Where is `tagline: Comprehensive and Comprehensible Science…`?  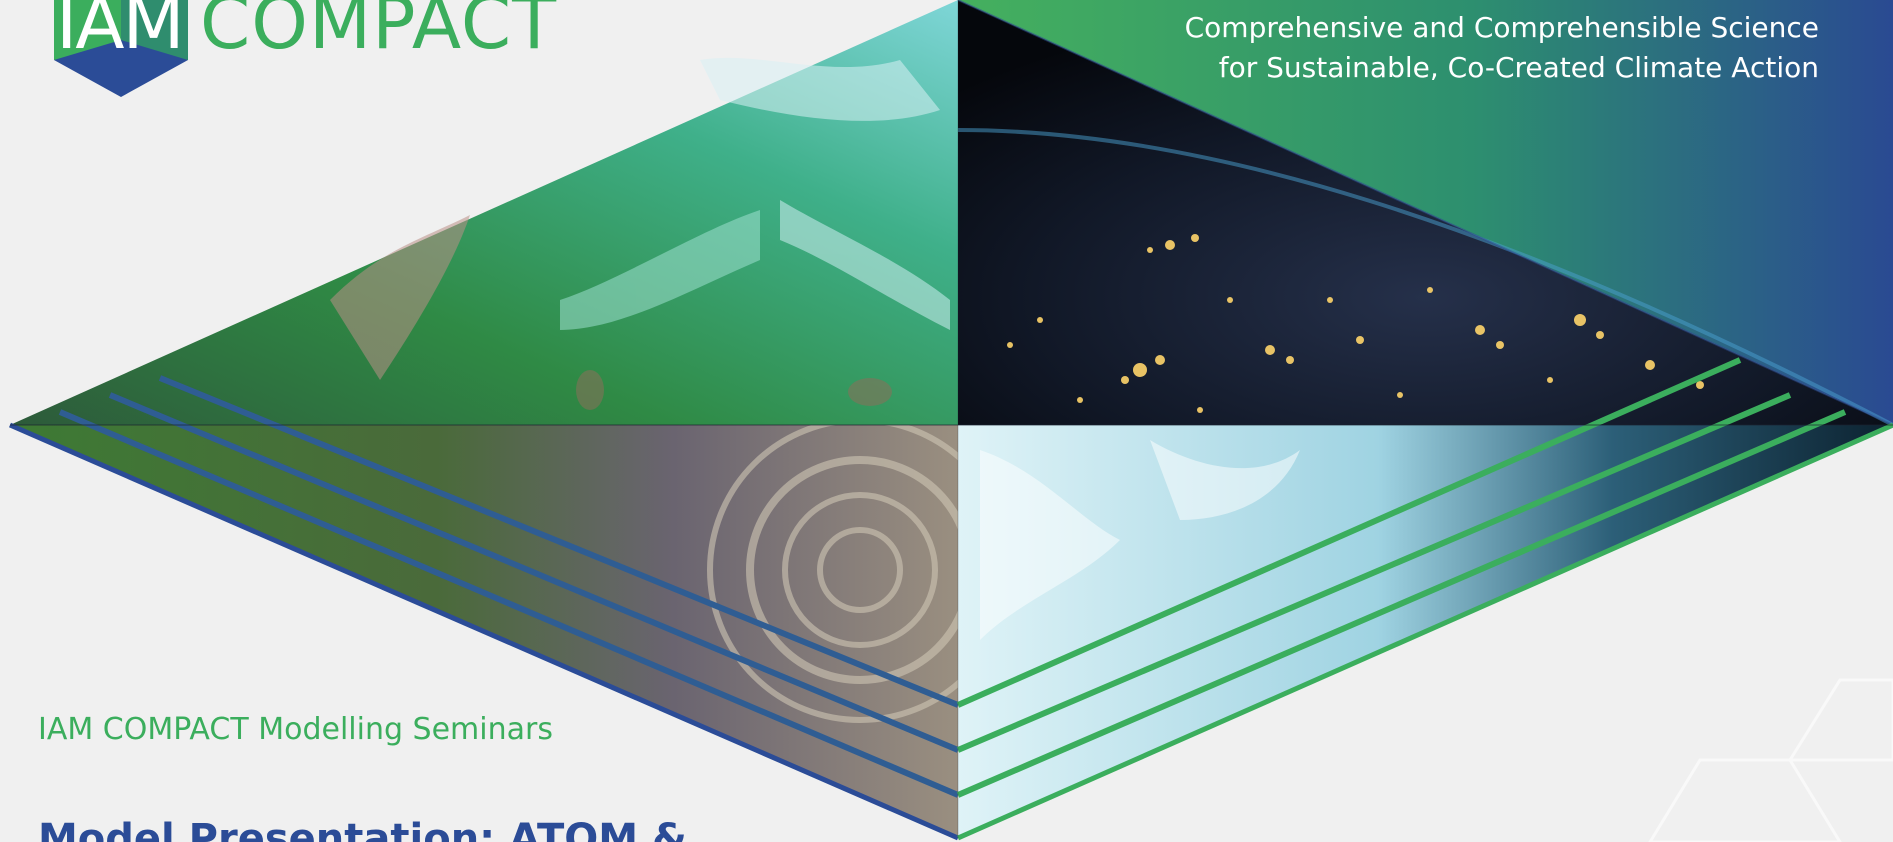
tagline: Comprehensive and Comprehensible Science… is located at coordinates (1439, 48).